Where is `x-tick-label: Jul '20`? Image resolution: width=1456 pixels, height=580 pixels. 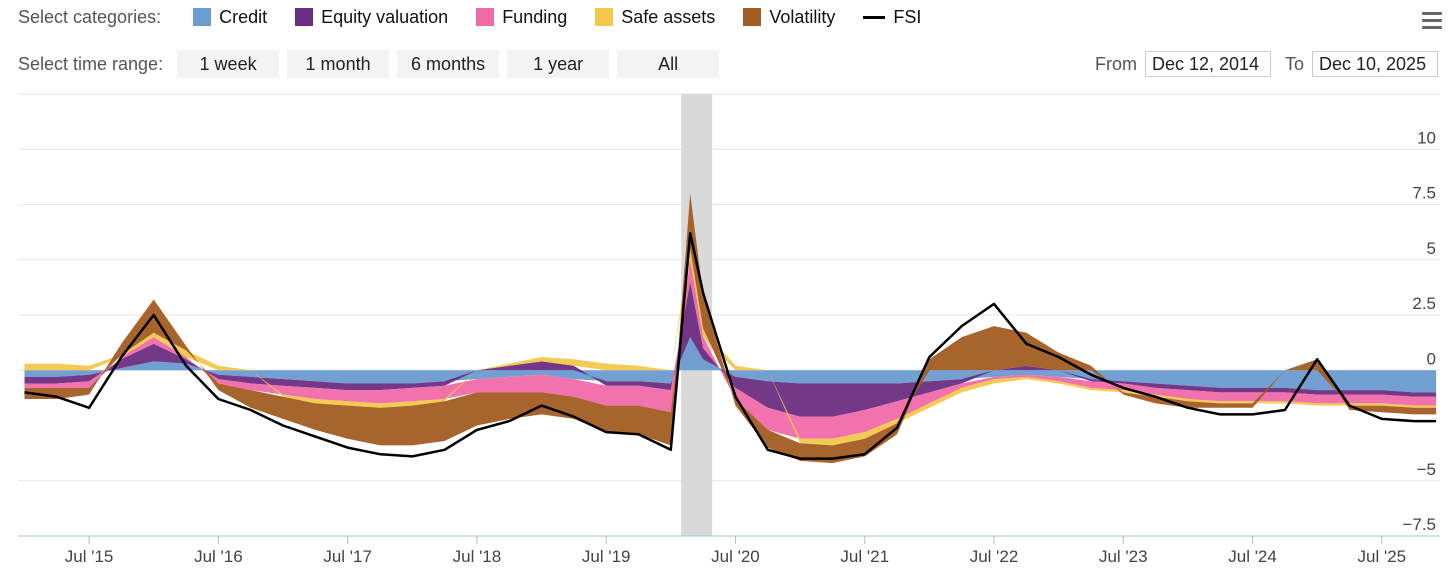
x-tick-label: Jul '20 is located at coordinates (735, 556).